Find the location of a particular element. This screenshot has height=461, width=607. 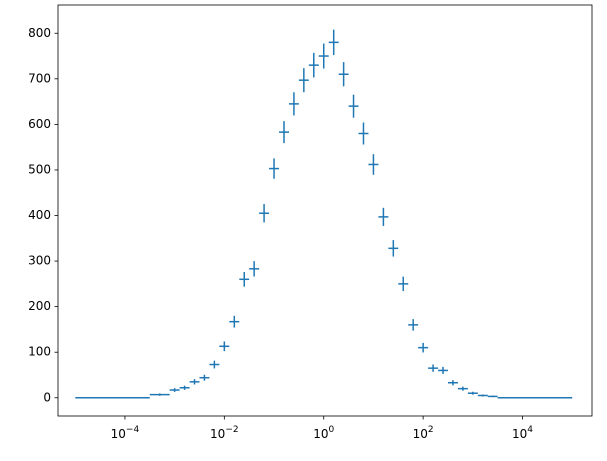

x-tick-label: 10⁴ is located at coordinates (522, 433).